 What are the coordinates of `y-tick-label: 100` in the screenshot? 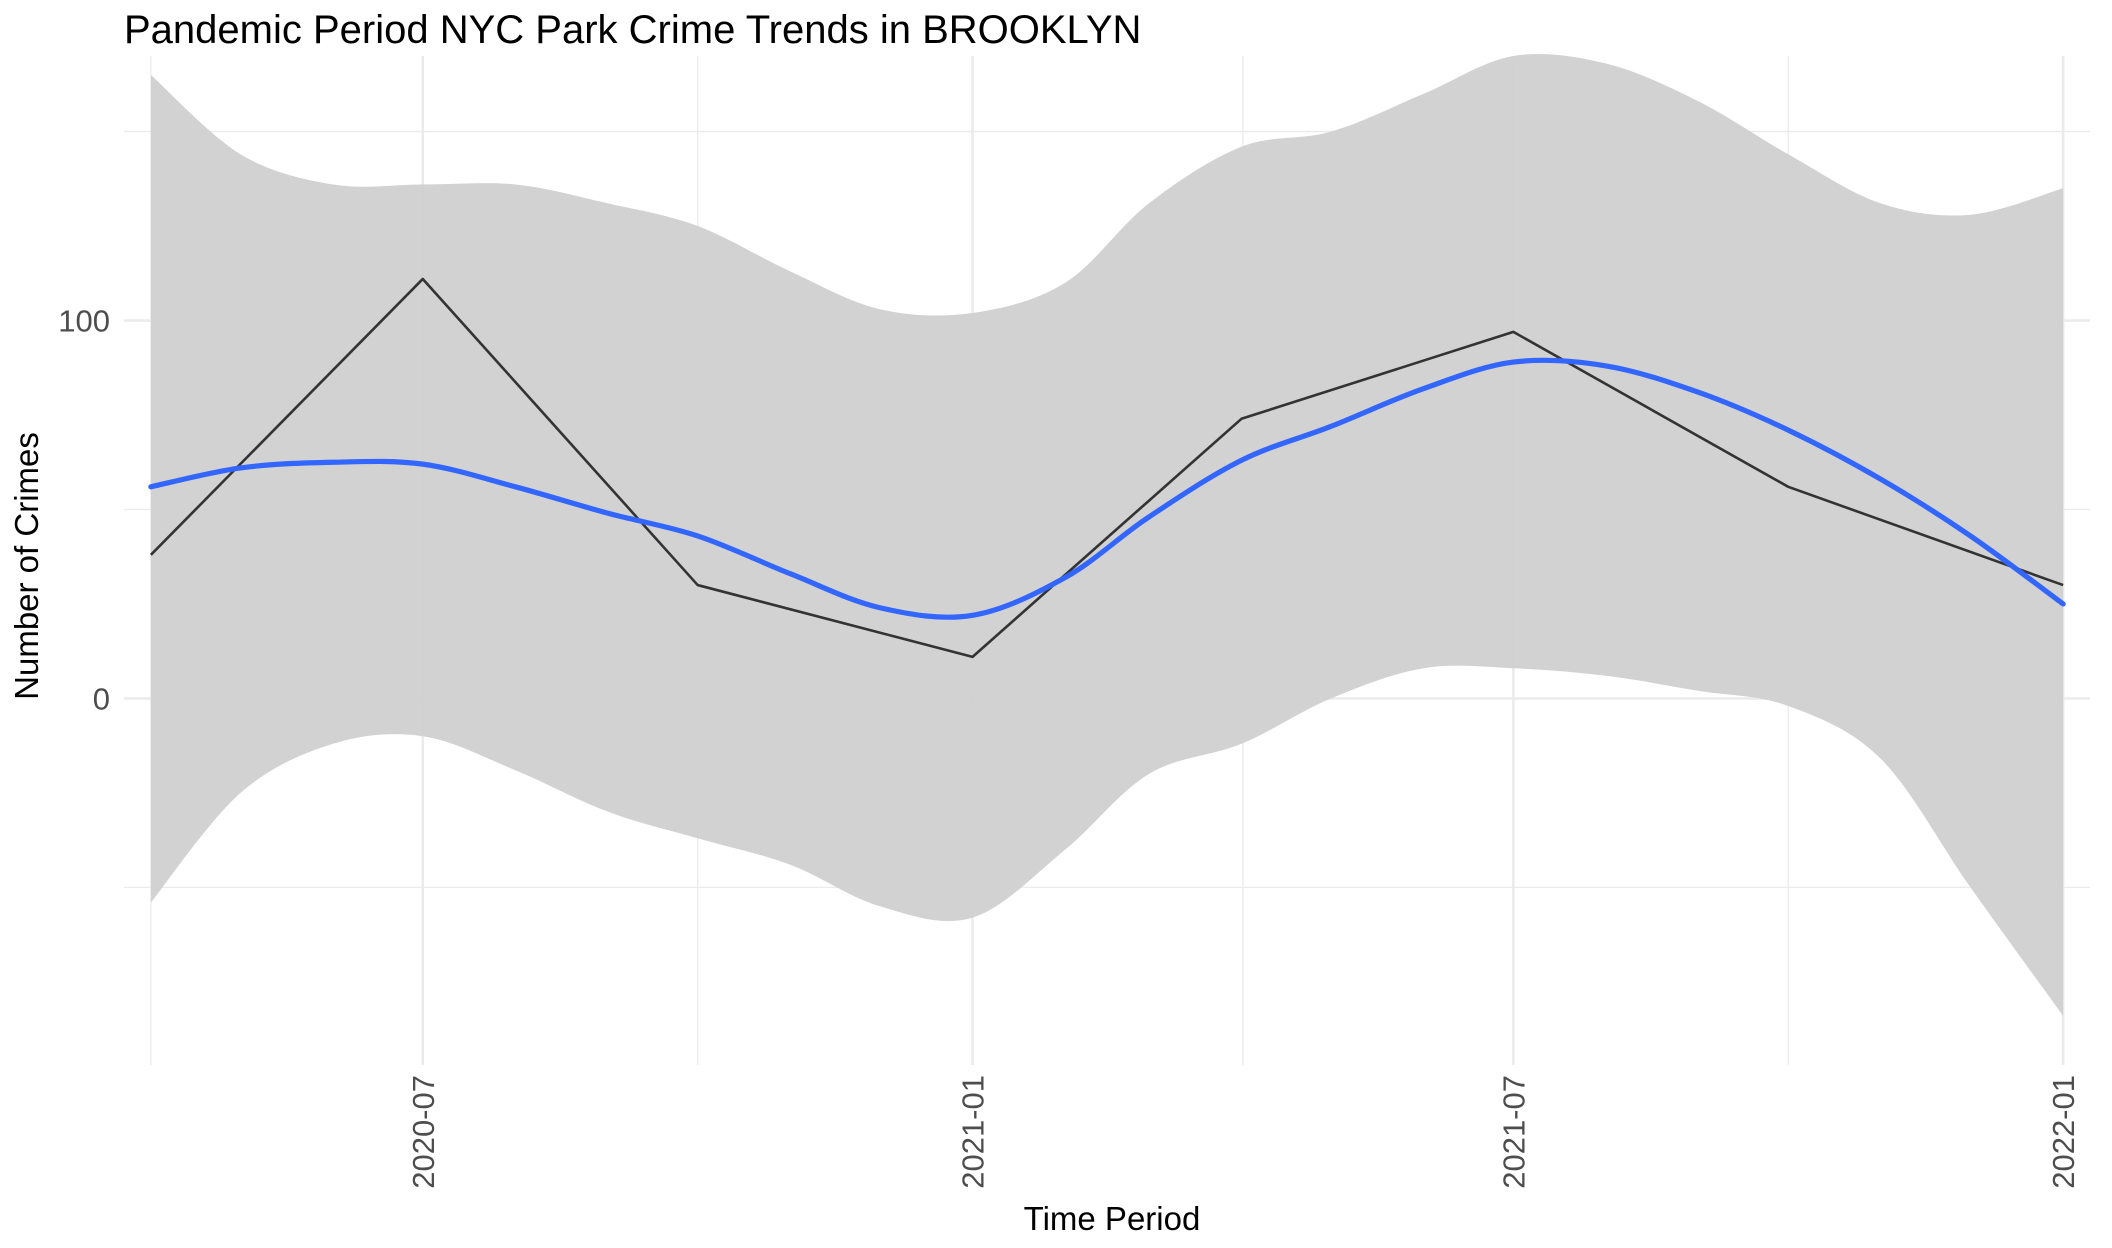 It's located at (84, 321).